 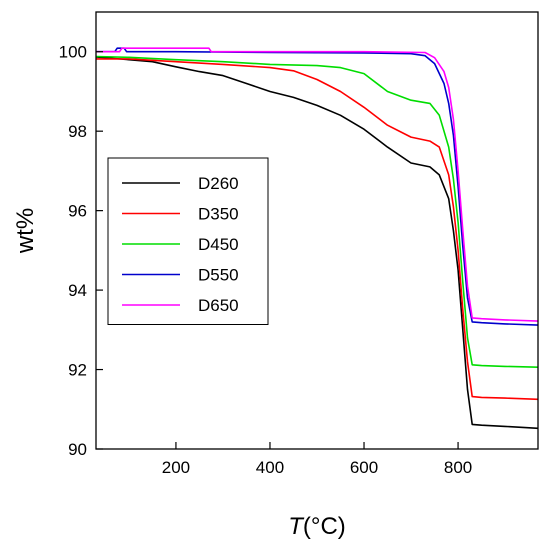 What do you see at coordinates (458, 467) in the screenshot?
I see `x-tick-label: 800` at bounding box center [458, 467].